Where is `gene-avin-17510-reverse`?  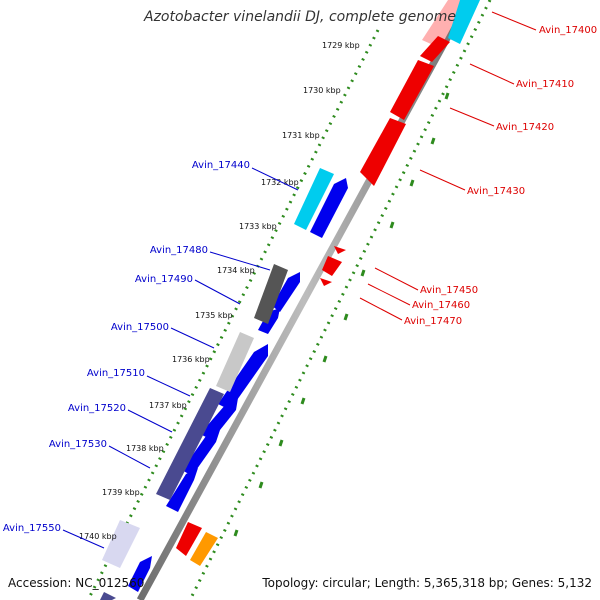
gene-avin-17510-reverse is located at coordinates (190, 444).